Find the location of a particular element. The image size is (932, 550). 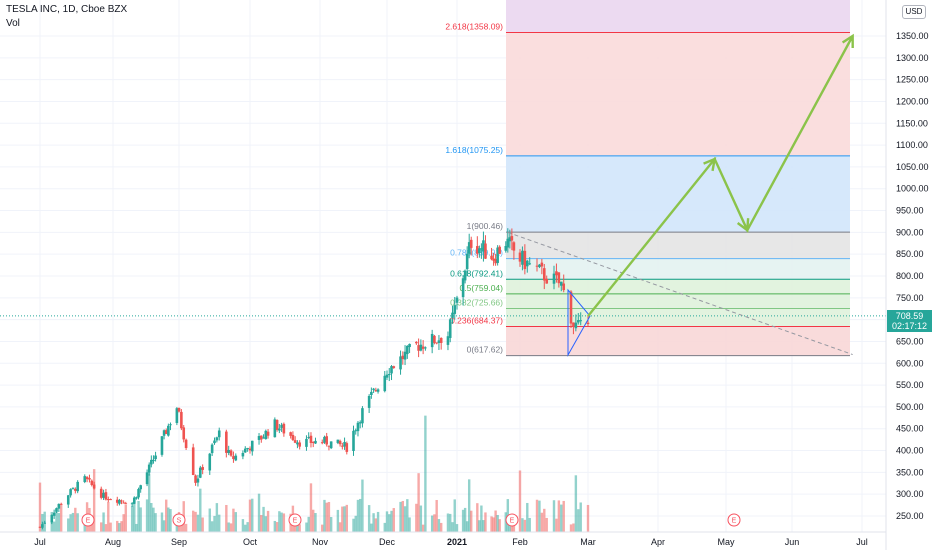

earnings-marker: E is located at coordinates (512, 520).